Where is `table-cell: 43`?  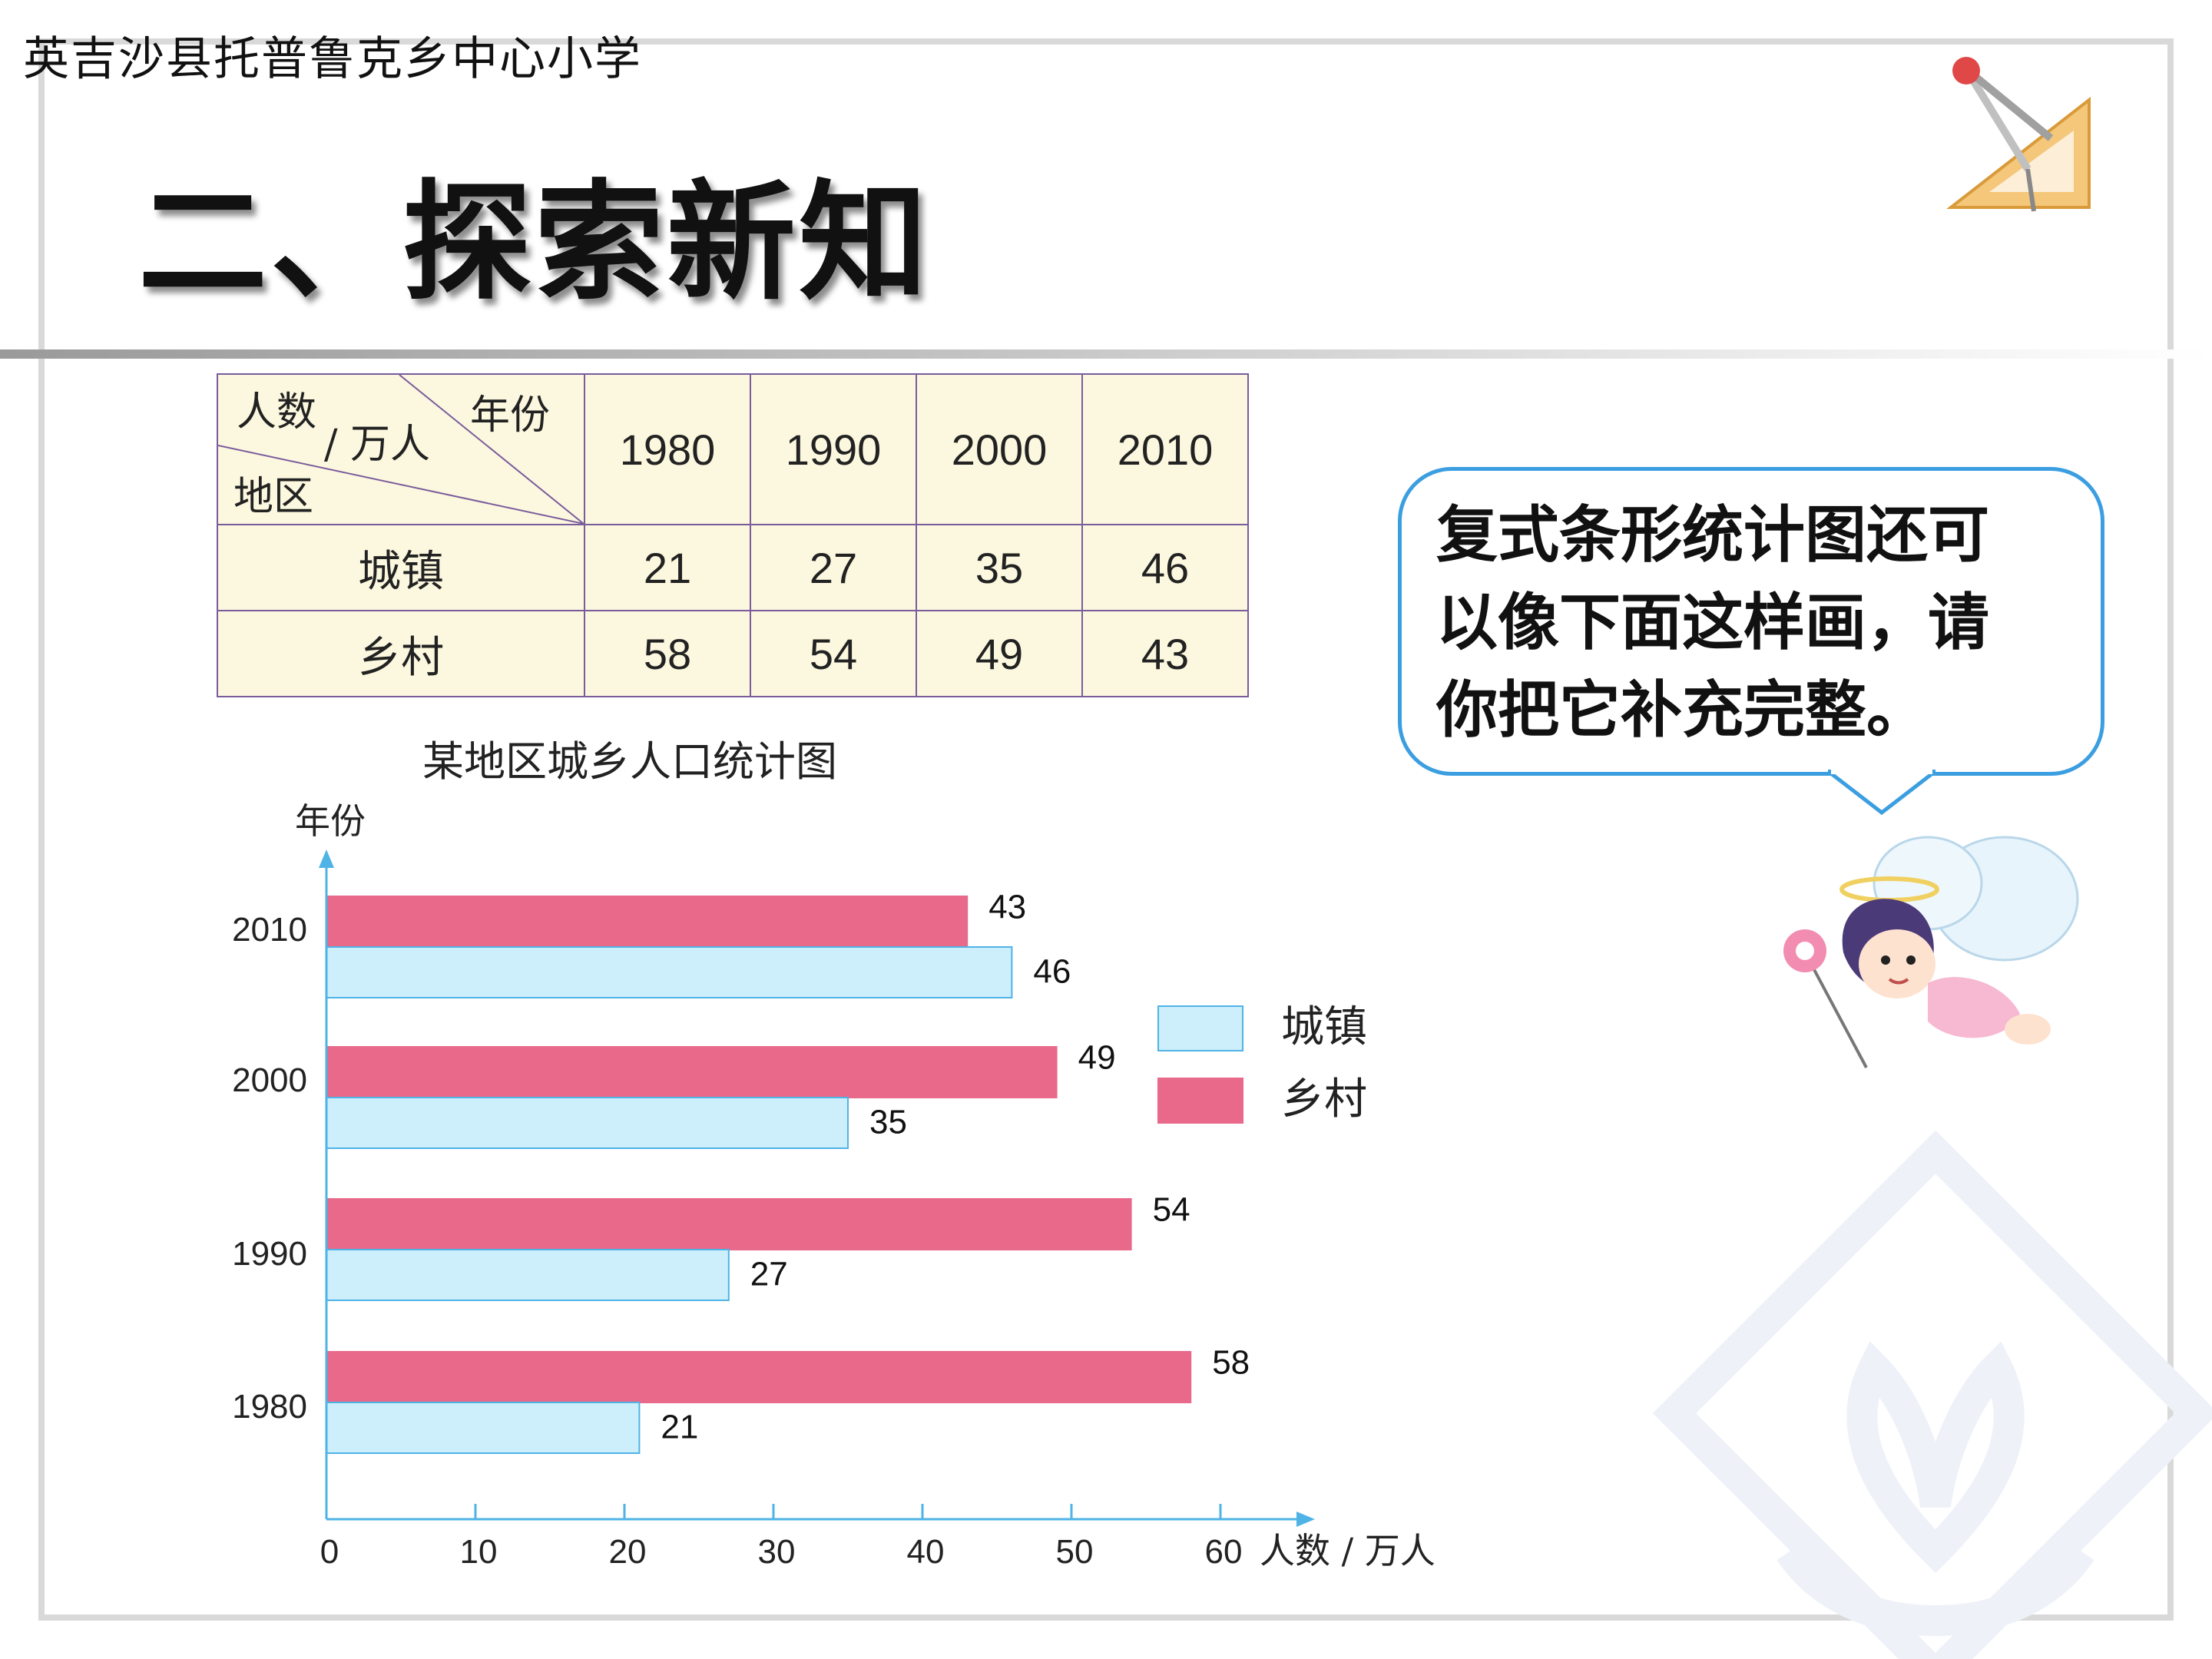
table-cell: 43 is located at coordinates (1165, 654).